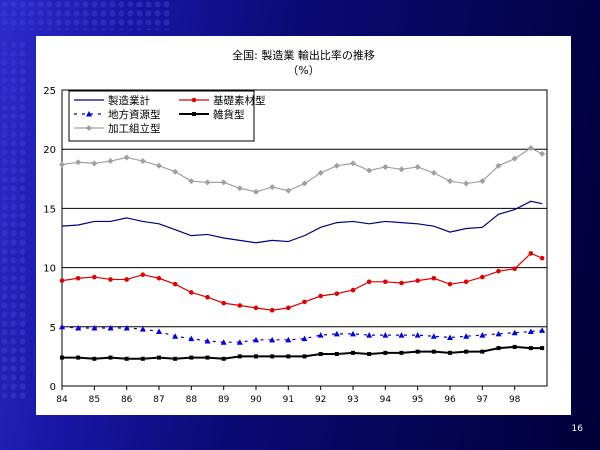 This screenshot has width=600, height=450. What do you see at coordinates (239, 100) in the screenshot?
I see `legend-label: 基礎素材型` at bounding box center [239, 100].